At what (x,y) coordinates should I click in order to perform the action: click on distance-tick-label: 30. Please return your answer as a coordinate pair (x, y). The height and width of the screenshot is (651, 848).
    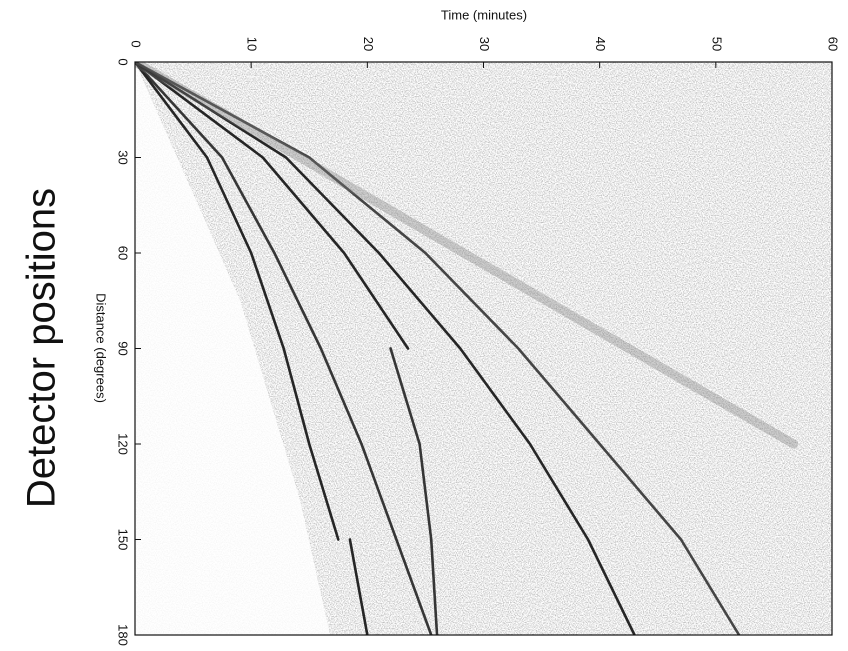
    Looking at the image, I should click on (123, 157).